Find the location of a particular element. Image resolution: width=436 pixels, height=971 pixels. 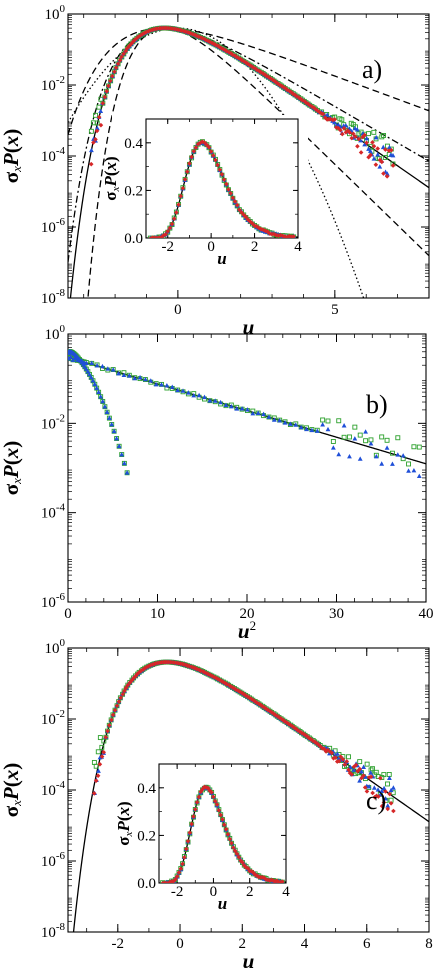

x-axis-label: u2 is located at coordinates (247, 630).